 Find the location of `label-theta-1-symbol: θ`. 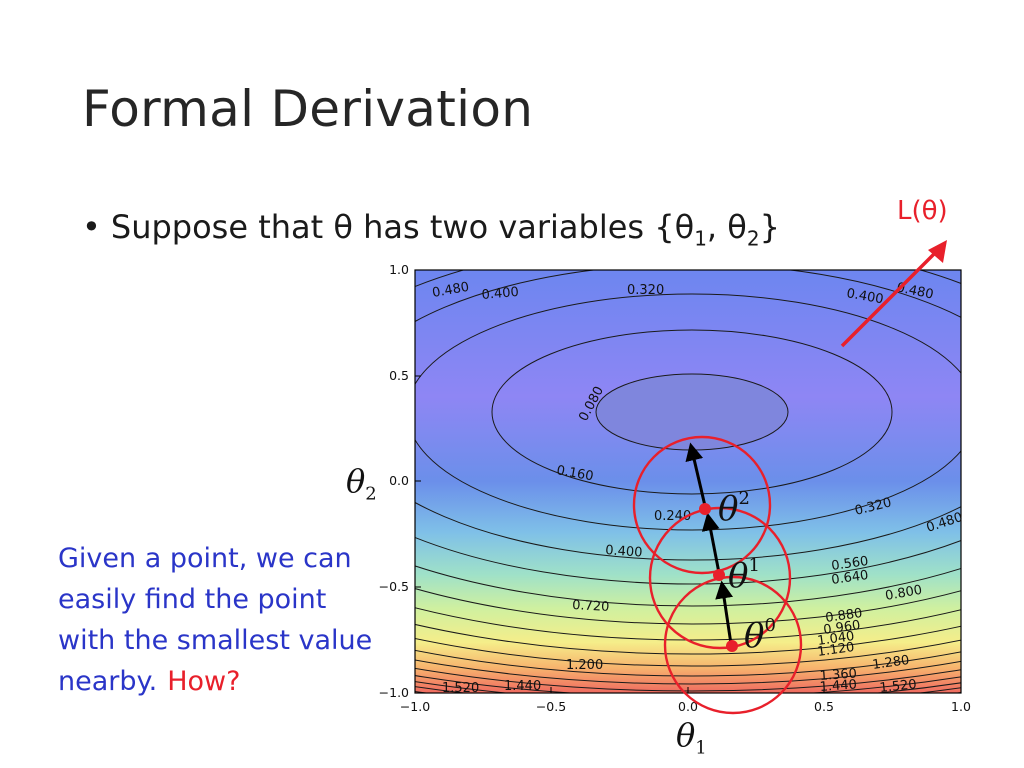

label-theta-1-symbol: θ is located at coordinates (738, 576).